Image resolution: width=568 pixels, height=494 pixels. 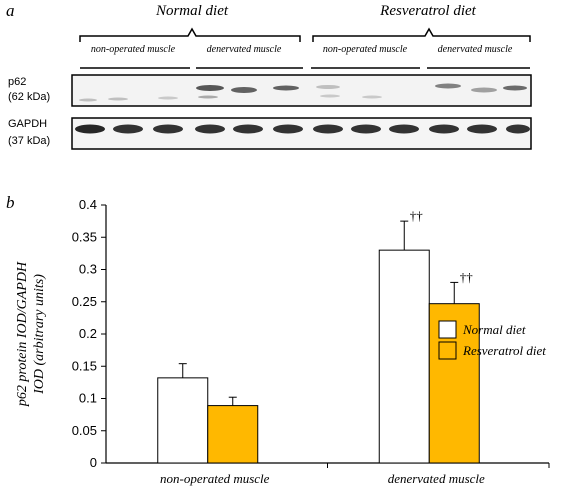 I want to click on x-tick-label: non-operated muscle, so click(x=215, y=478).